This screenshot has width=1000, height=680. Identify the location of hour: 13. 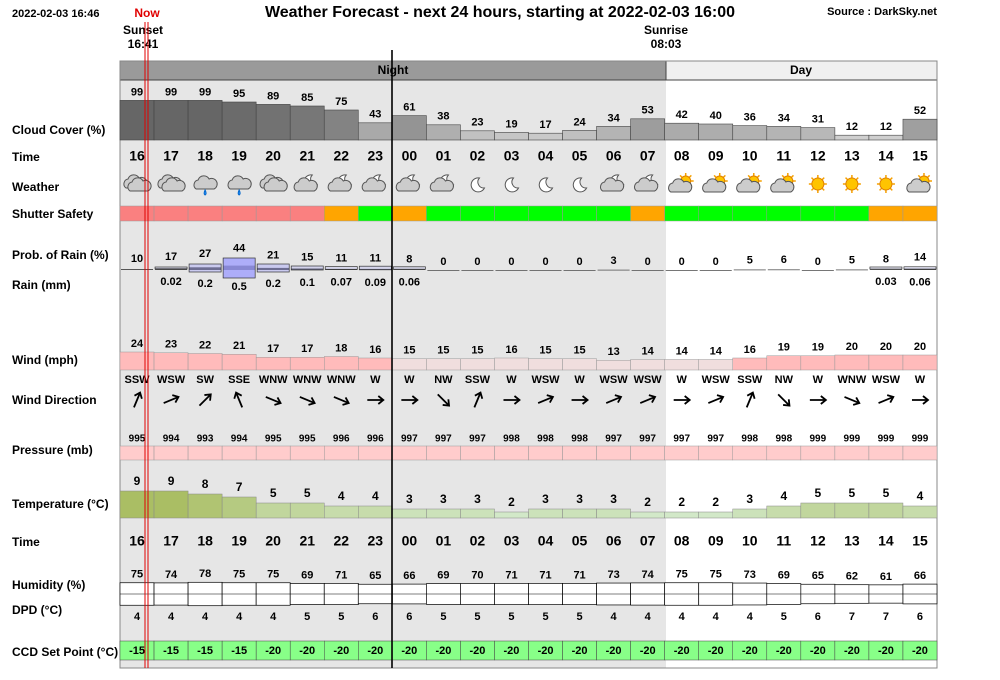
(852, 541).